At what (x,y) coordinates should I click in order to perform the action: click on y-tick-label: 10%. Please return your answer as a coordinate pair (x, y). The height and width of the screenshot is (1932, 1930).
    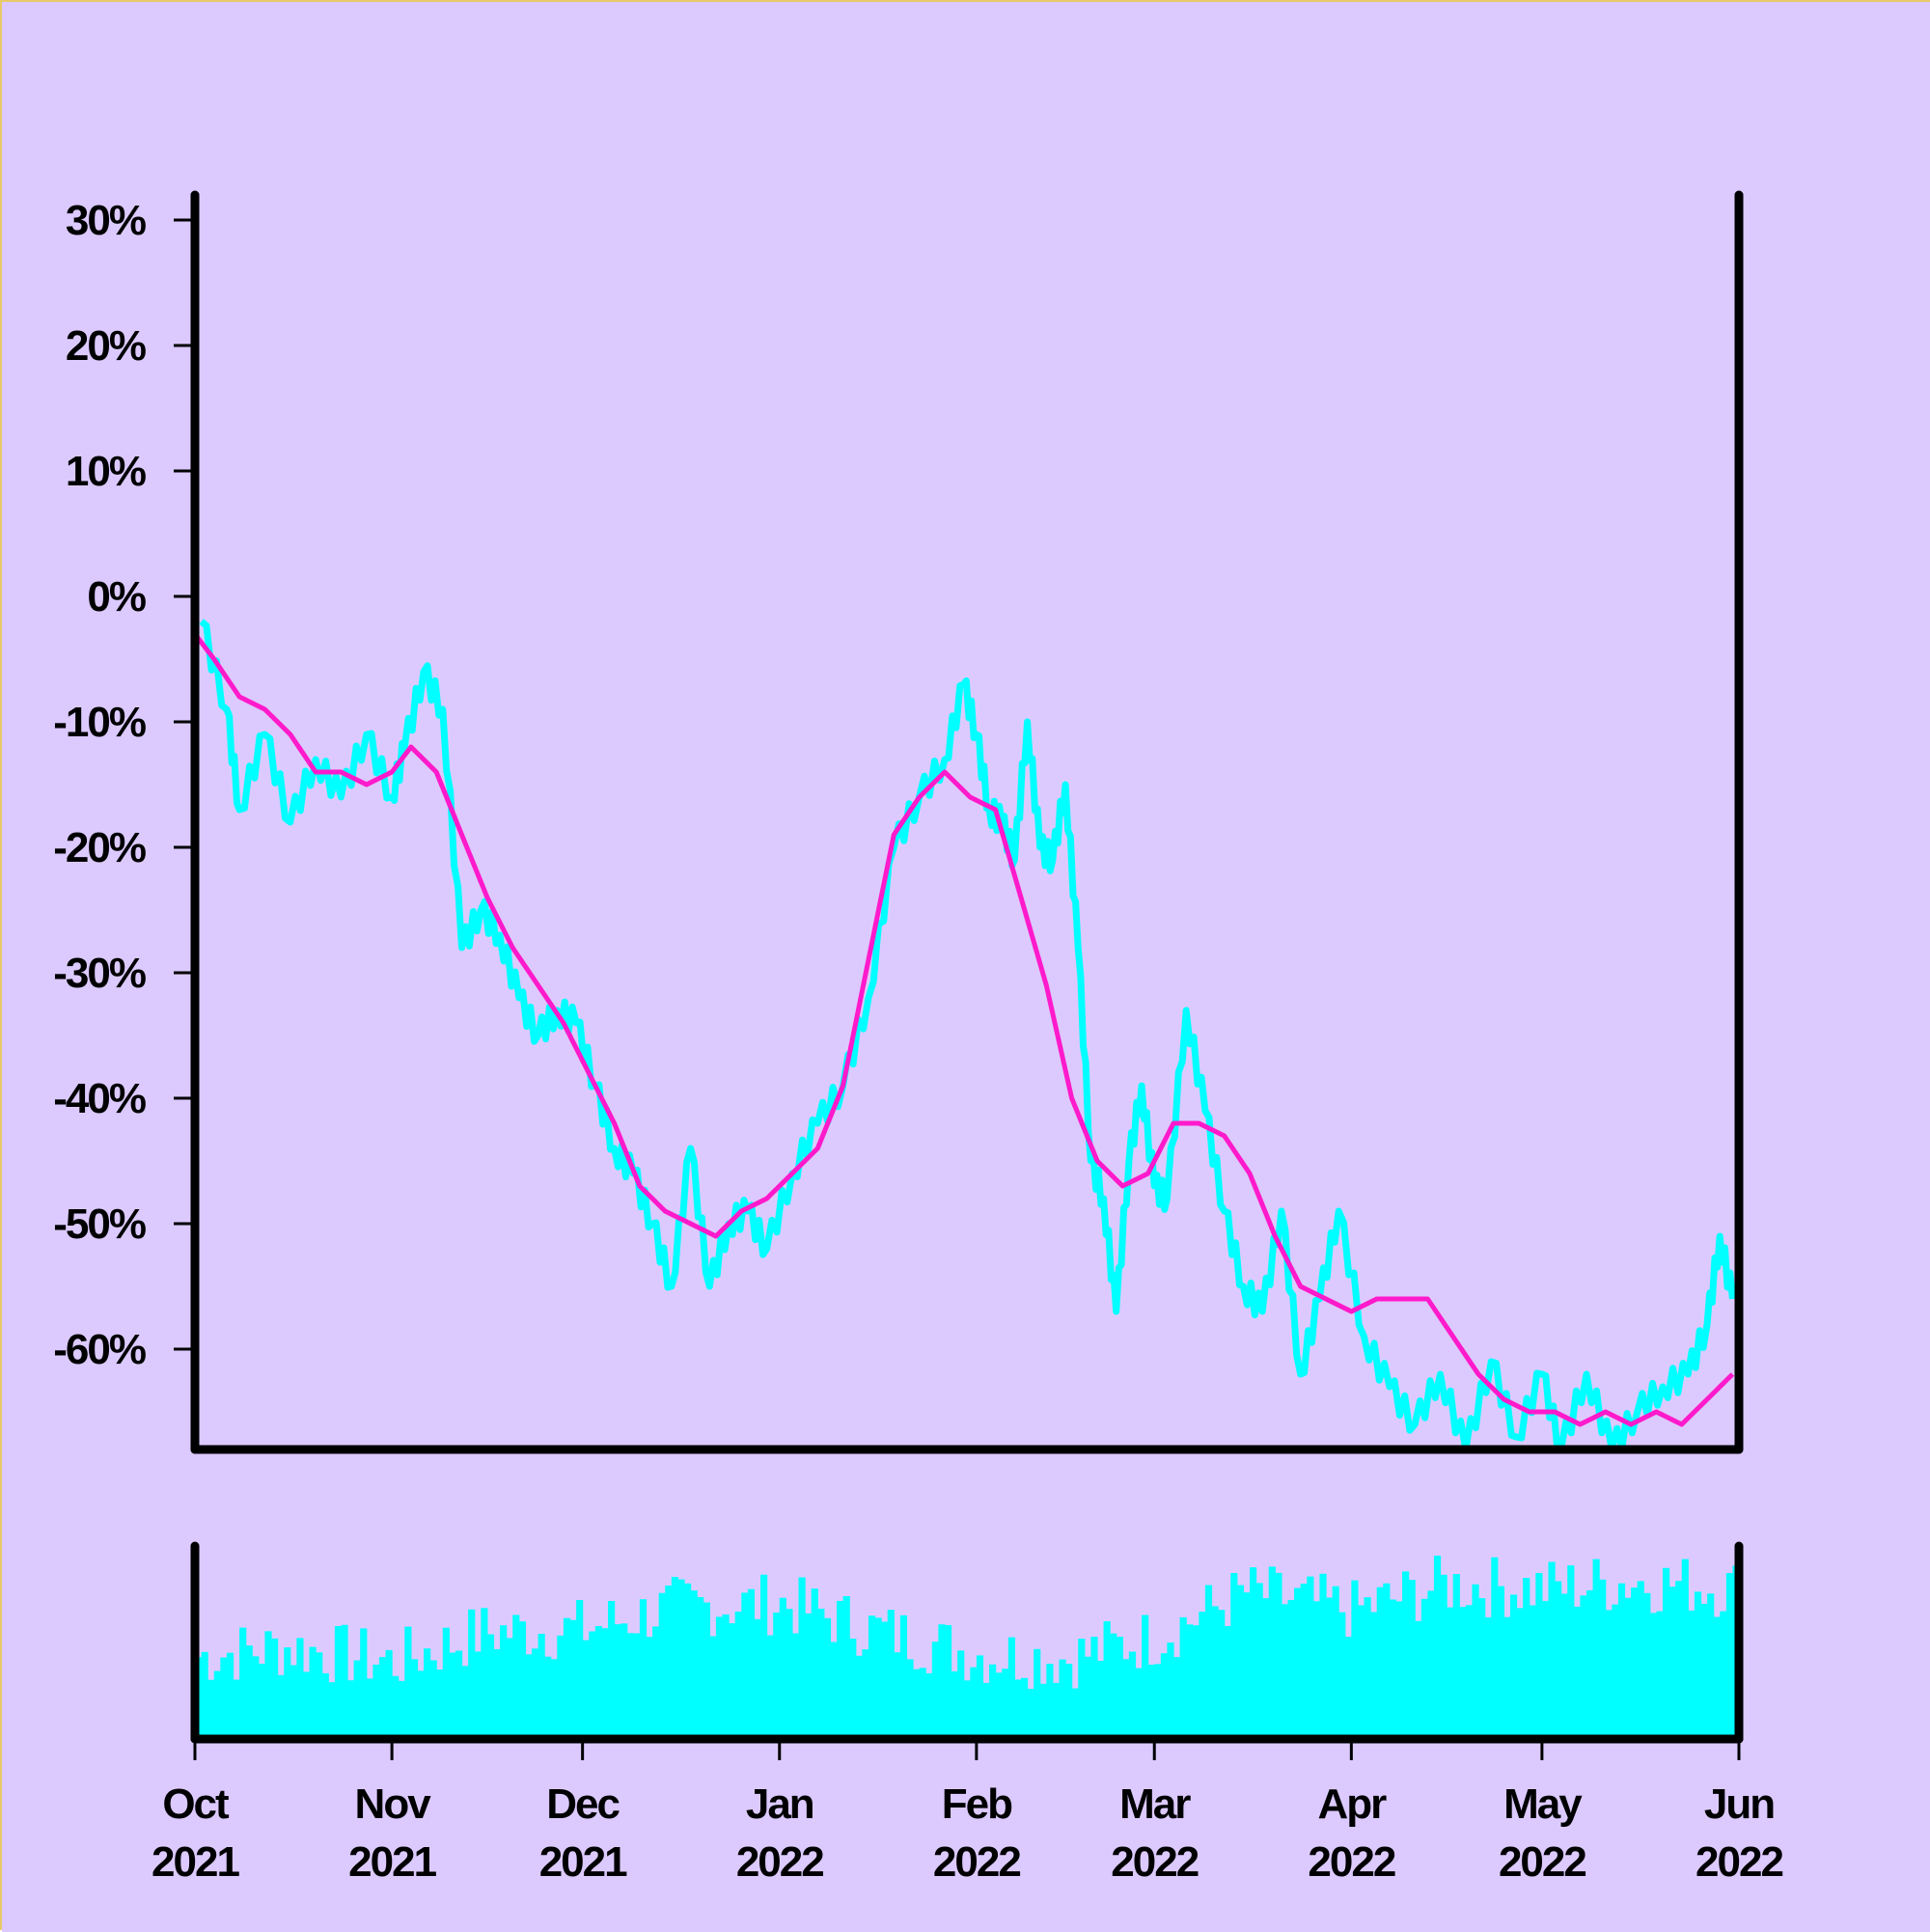
    Looking at the image, I should click on (106, 471).